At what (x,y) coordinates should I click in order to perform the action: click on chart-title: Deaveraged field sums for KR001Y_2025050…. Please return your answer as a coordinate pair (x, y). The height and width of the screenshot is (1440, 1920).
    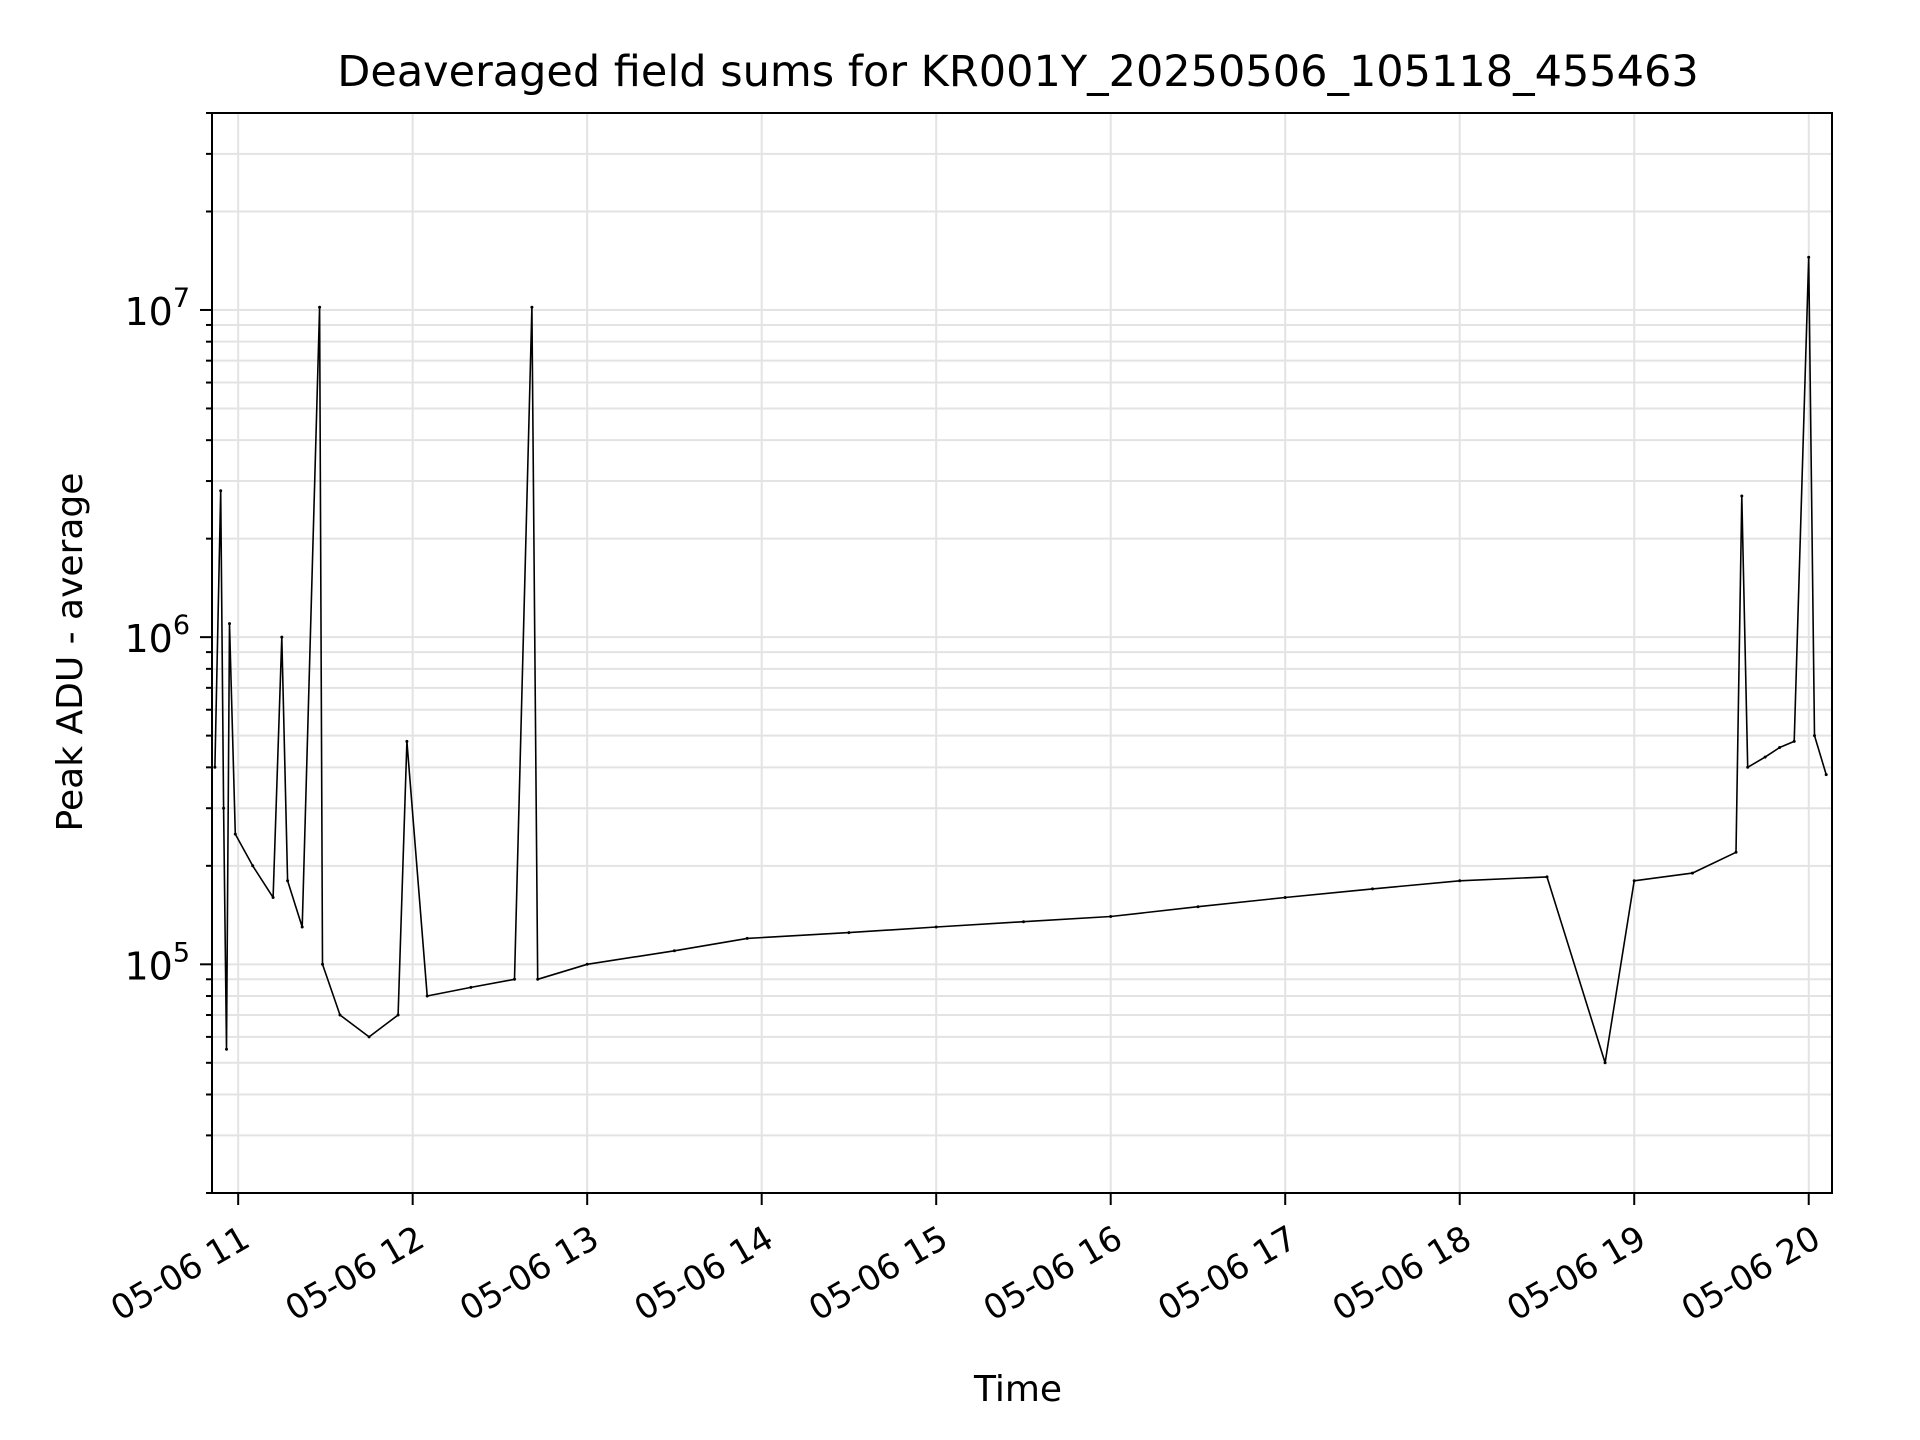
    Looking at the image, I should click on (1018, 72).